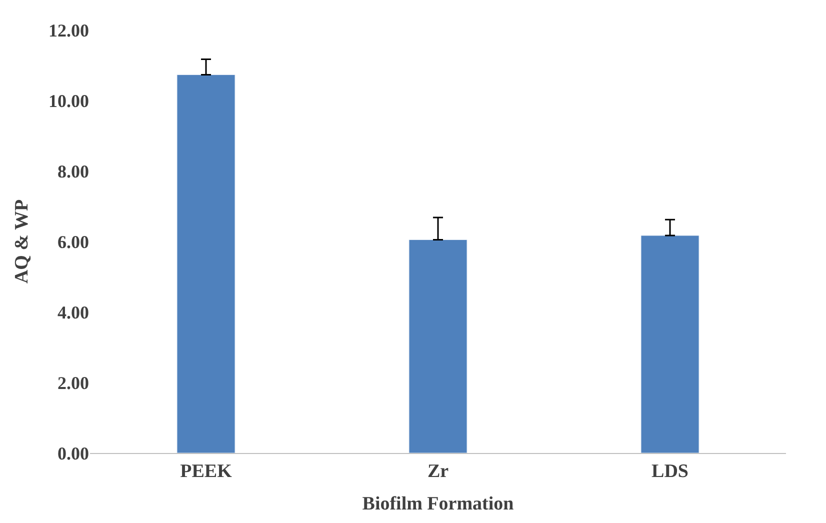  I want to click on x-tick-label: LDS, so click(670, 471).